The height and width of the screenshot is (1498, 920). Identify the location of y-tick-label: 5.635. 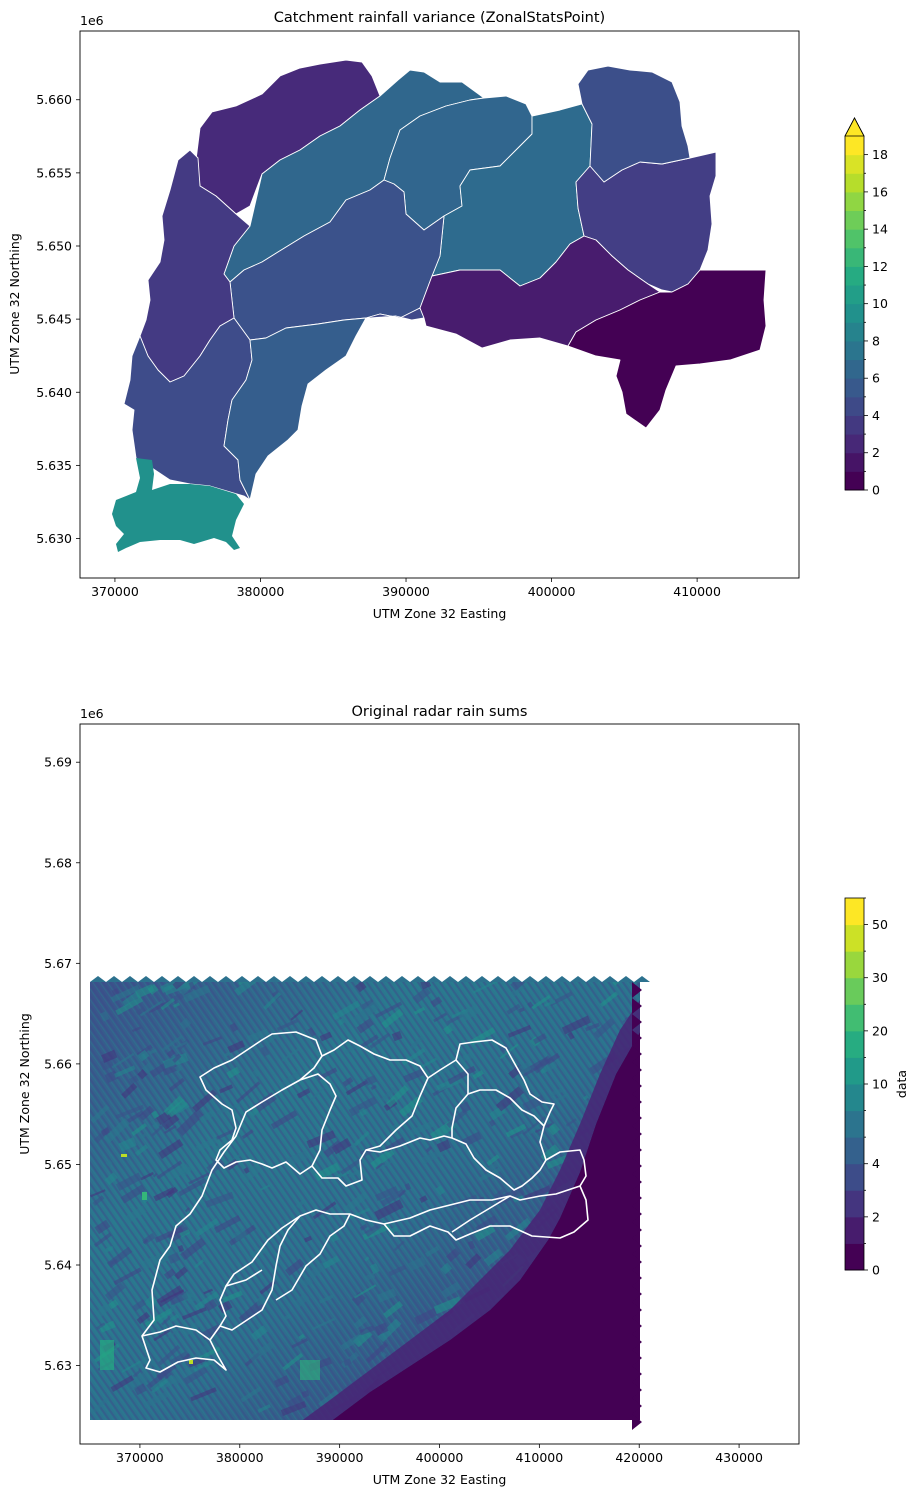
(54, 465).